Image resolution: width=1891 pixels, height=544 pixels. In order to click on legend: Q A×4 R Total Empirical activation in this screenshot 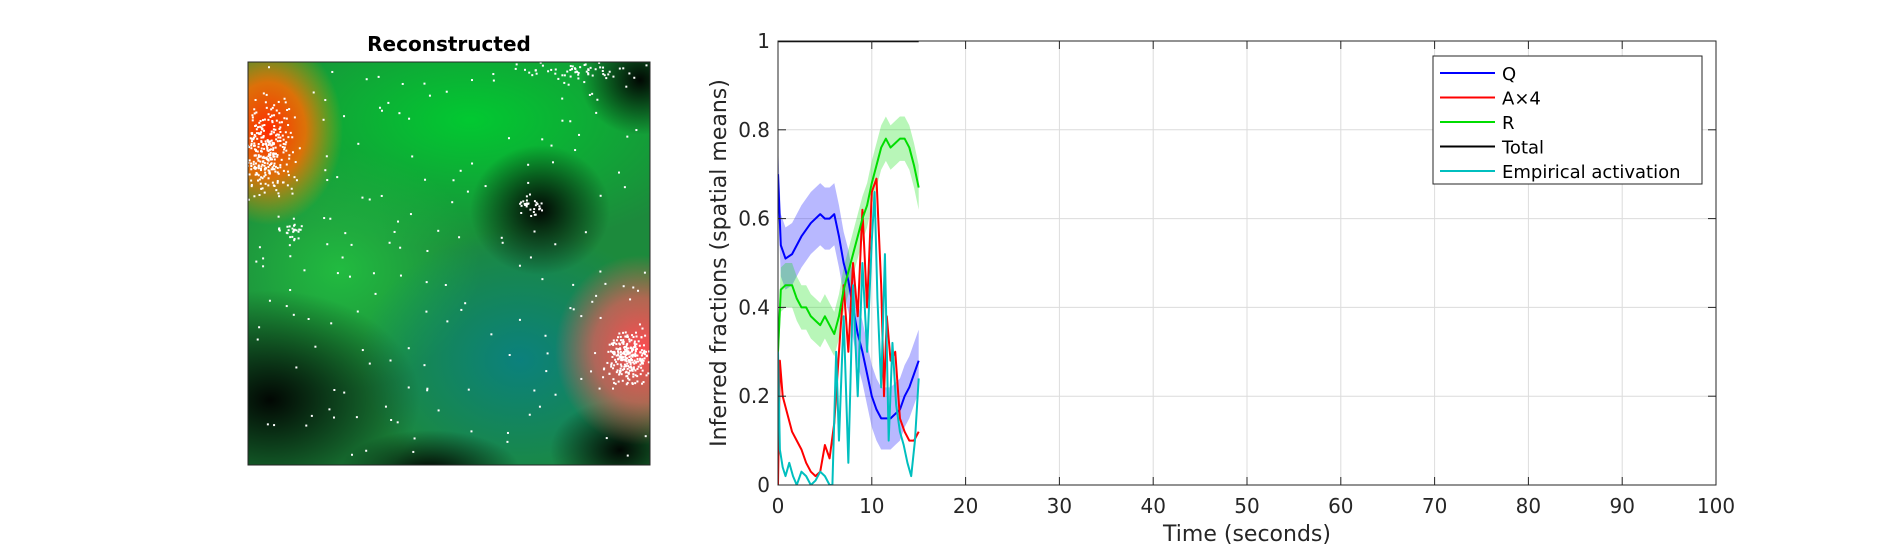, I will do `click(1567, 120)`.